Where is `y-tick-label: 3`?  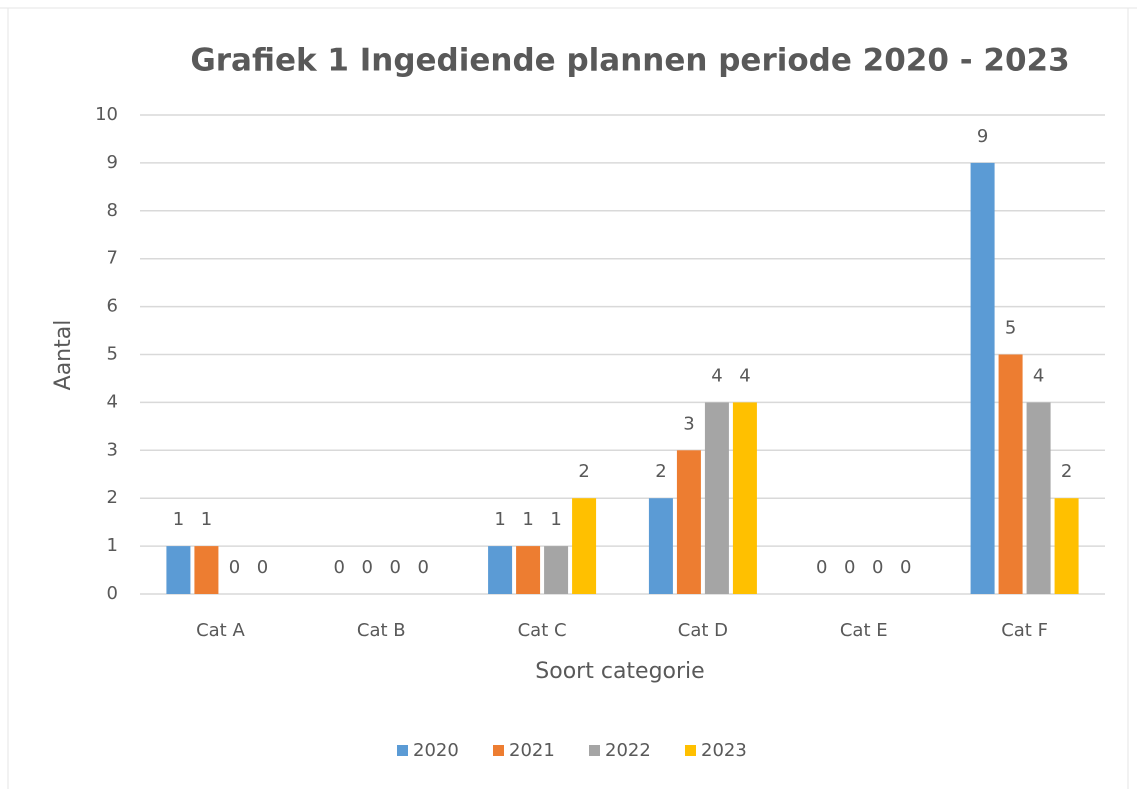
y-tick-label: 3 is located at coordinates (112, 449).